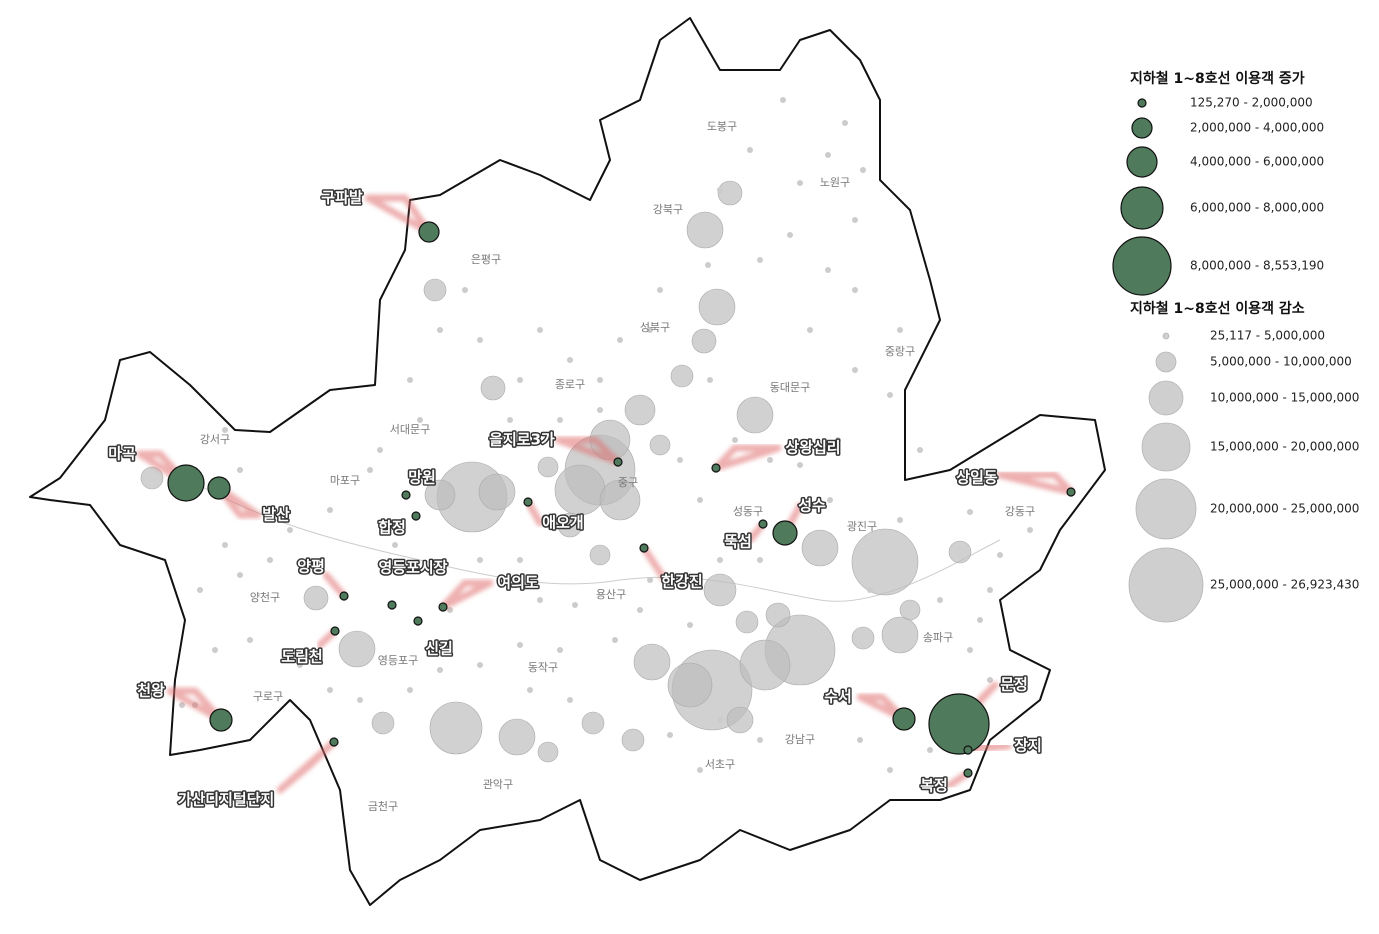  I want to click on station-label: 양평, so click(311, 567).